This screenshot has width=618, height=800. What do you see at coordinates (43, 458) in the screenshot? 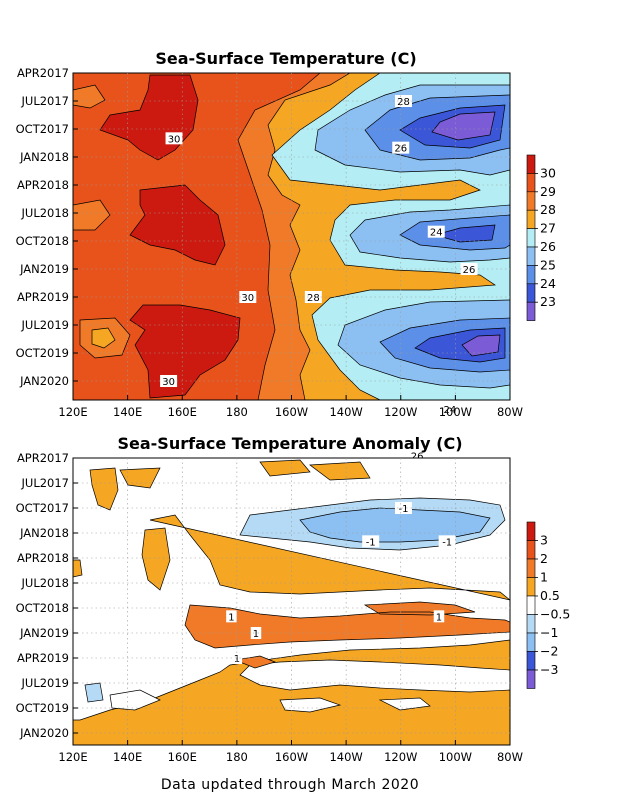
I see `anomaly-y-tick-label: APR2017` at bounding box center [43, 458].